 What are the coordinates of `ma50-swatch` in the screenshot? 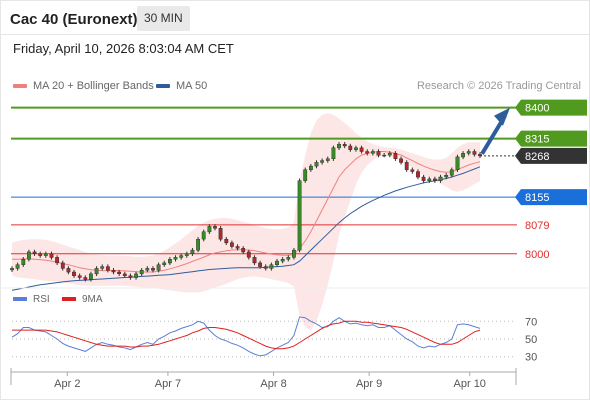 It's located at (163, 86).